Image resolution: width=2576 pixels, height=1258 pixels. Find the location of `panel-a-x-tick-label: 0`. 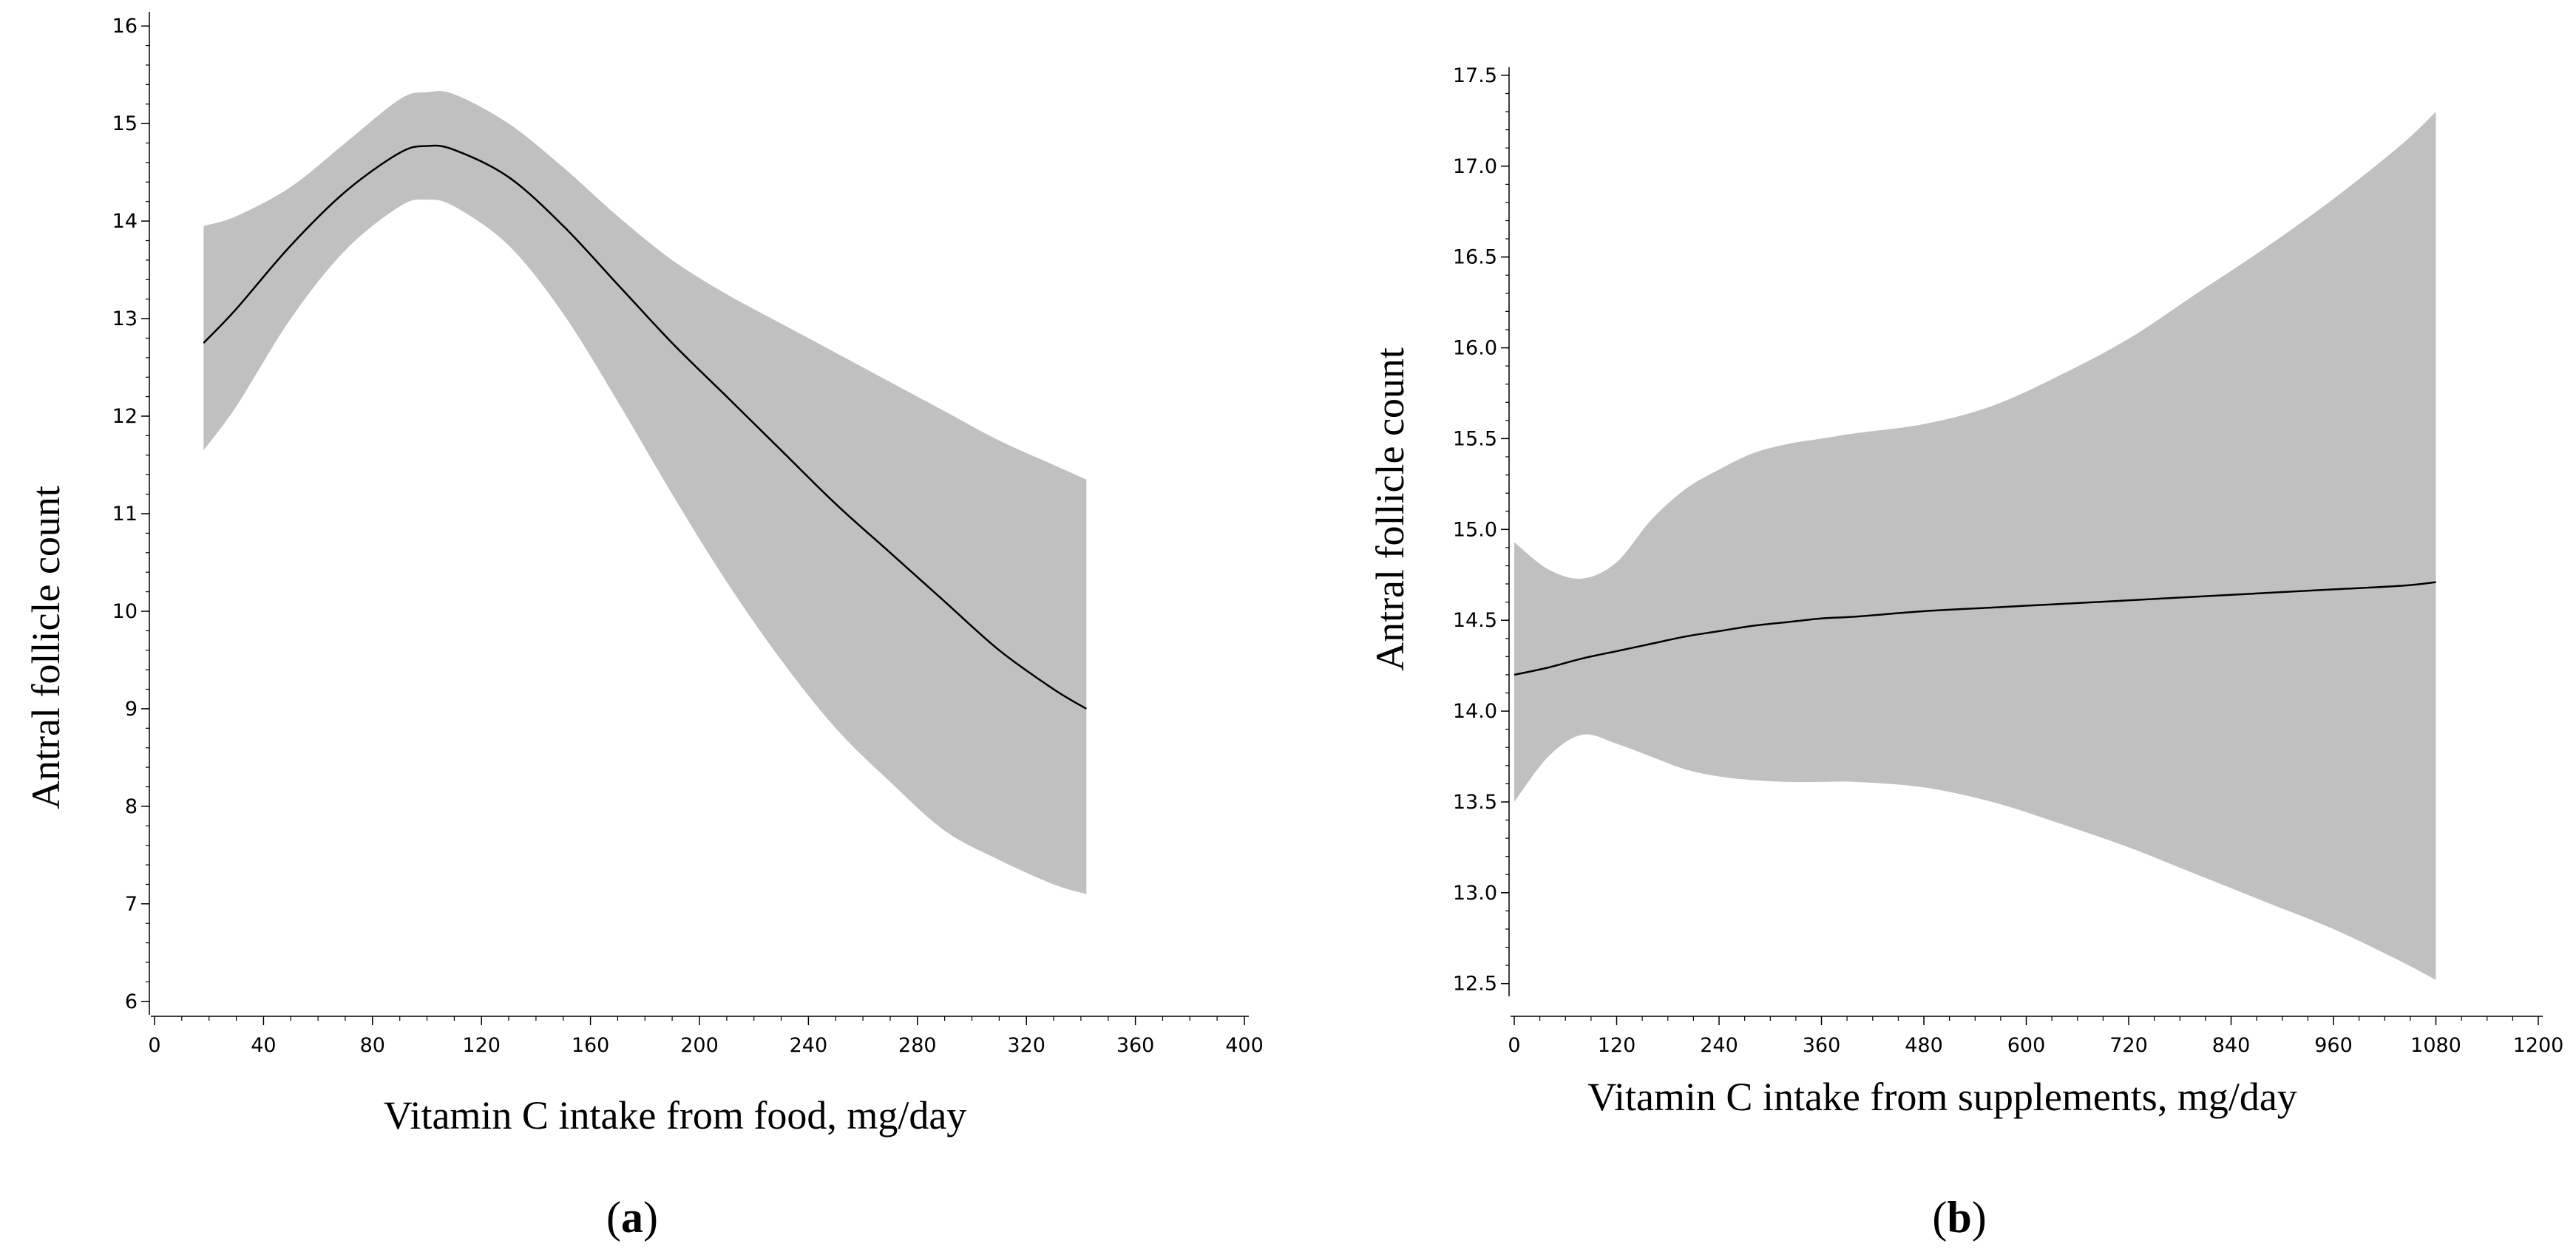

panel-a-x-tick-label: 0 is located at coordinates (154, 1045).